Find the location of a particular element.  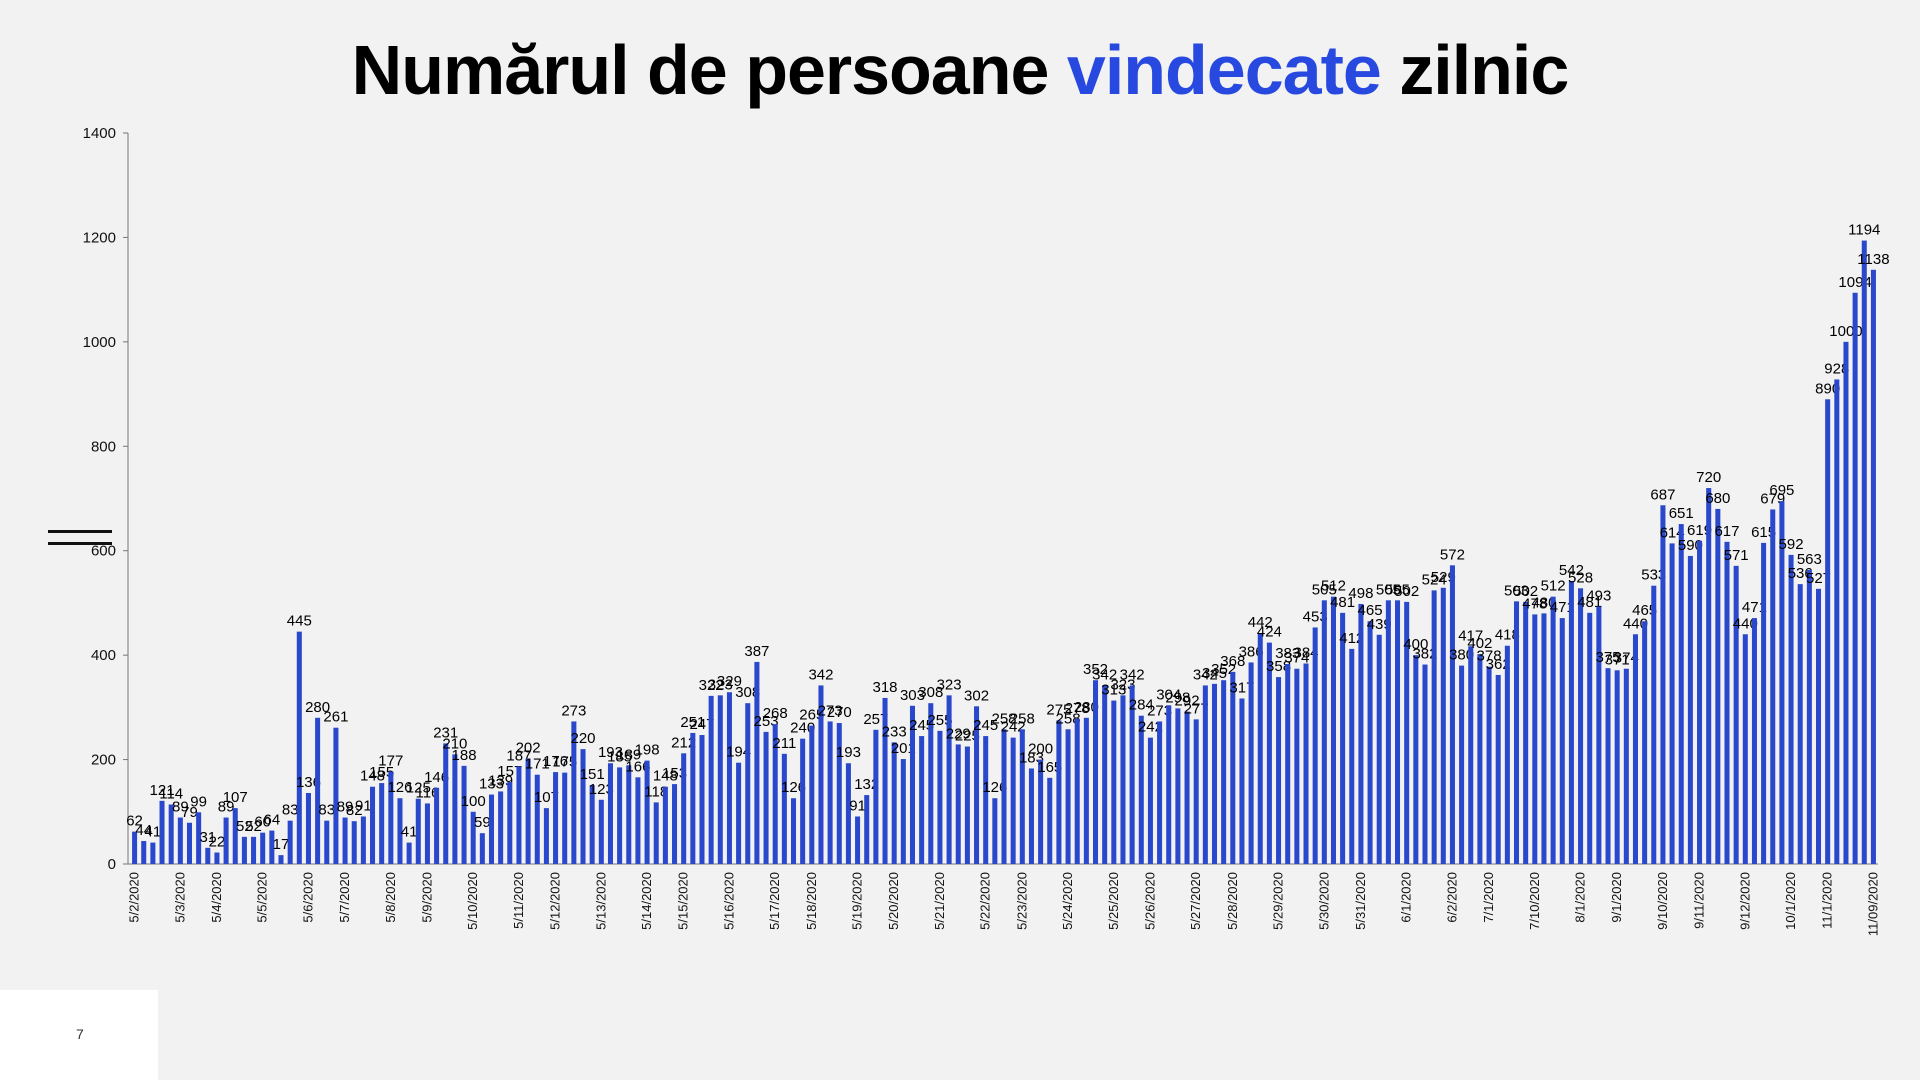

bar-value-label: 402 is located at coordinates (1479, 643).